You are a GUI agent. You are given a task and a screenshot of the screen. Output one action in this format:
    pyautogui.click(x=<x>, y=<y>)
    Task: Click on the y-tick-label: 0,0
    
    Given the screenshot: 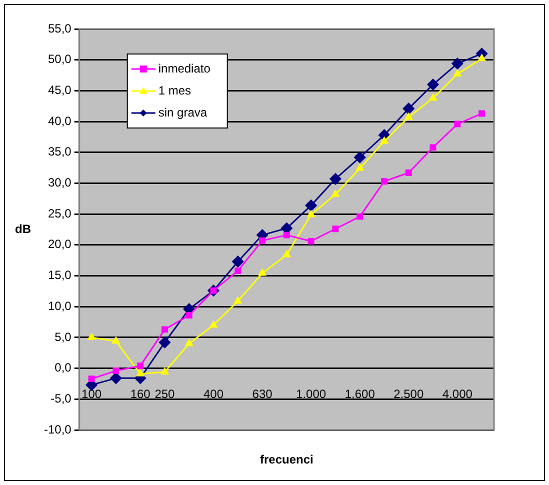 What is the action you would take?
    pyautogui.click(x=63, y=367)
    